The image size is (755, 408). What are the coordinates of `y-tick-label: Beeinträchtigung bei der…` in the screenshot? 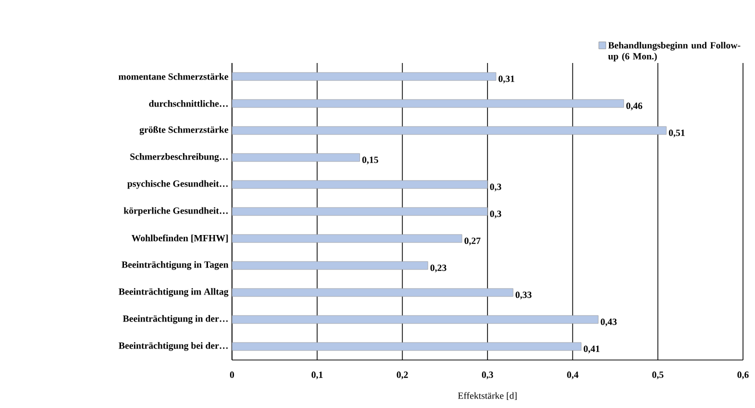 It's located at (173, 346).